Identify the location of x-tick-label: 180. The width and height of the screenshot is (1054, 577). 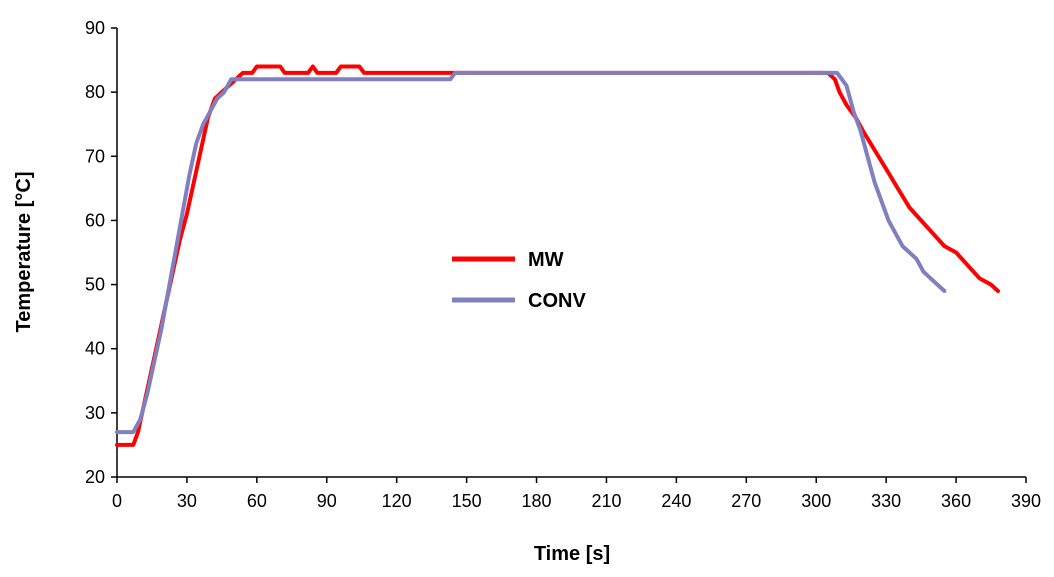
(537, 501).